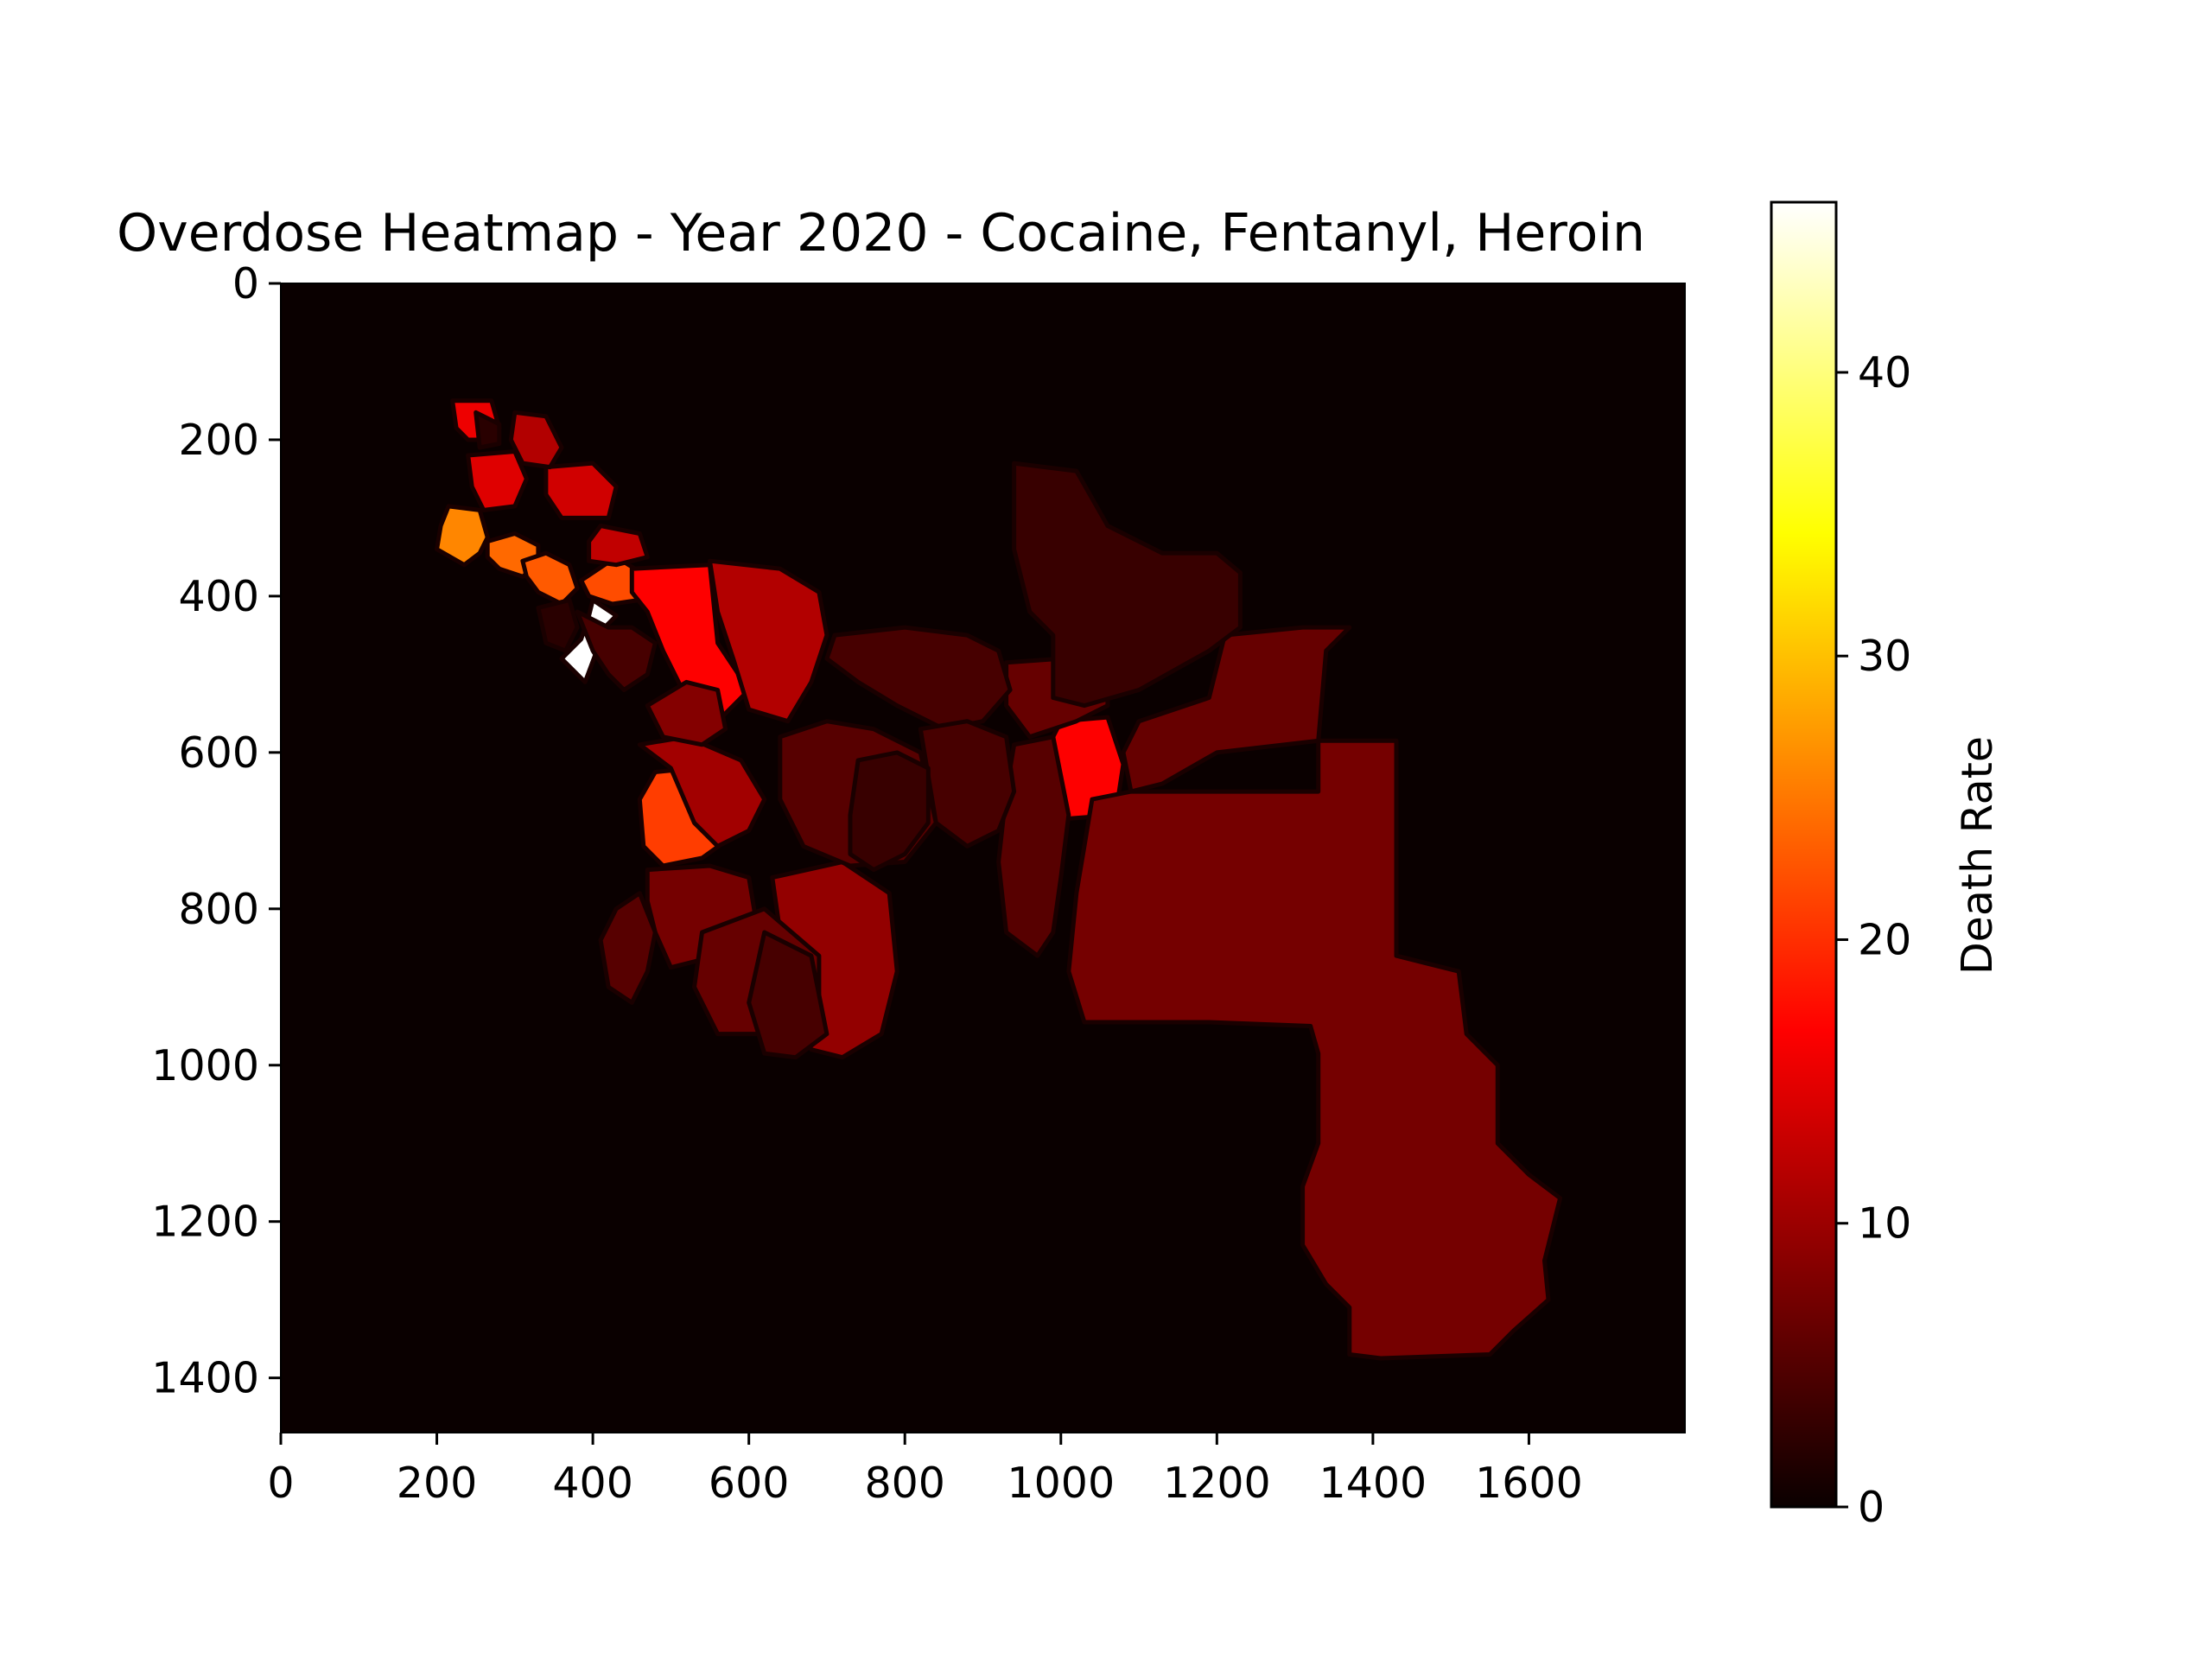  I want to click on y-tick-label: 1200, so click(205, 1222).